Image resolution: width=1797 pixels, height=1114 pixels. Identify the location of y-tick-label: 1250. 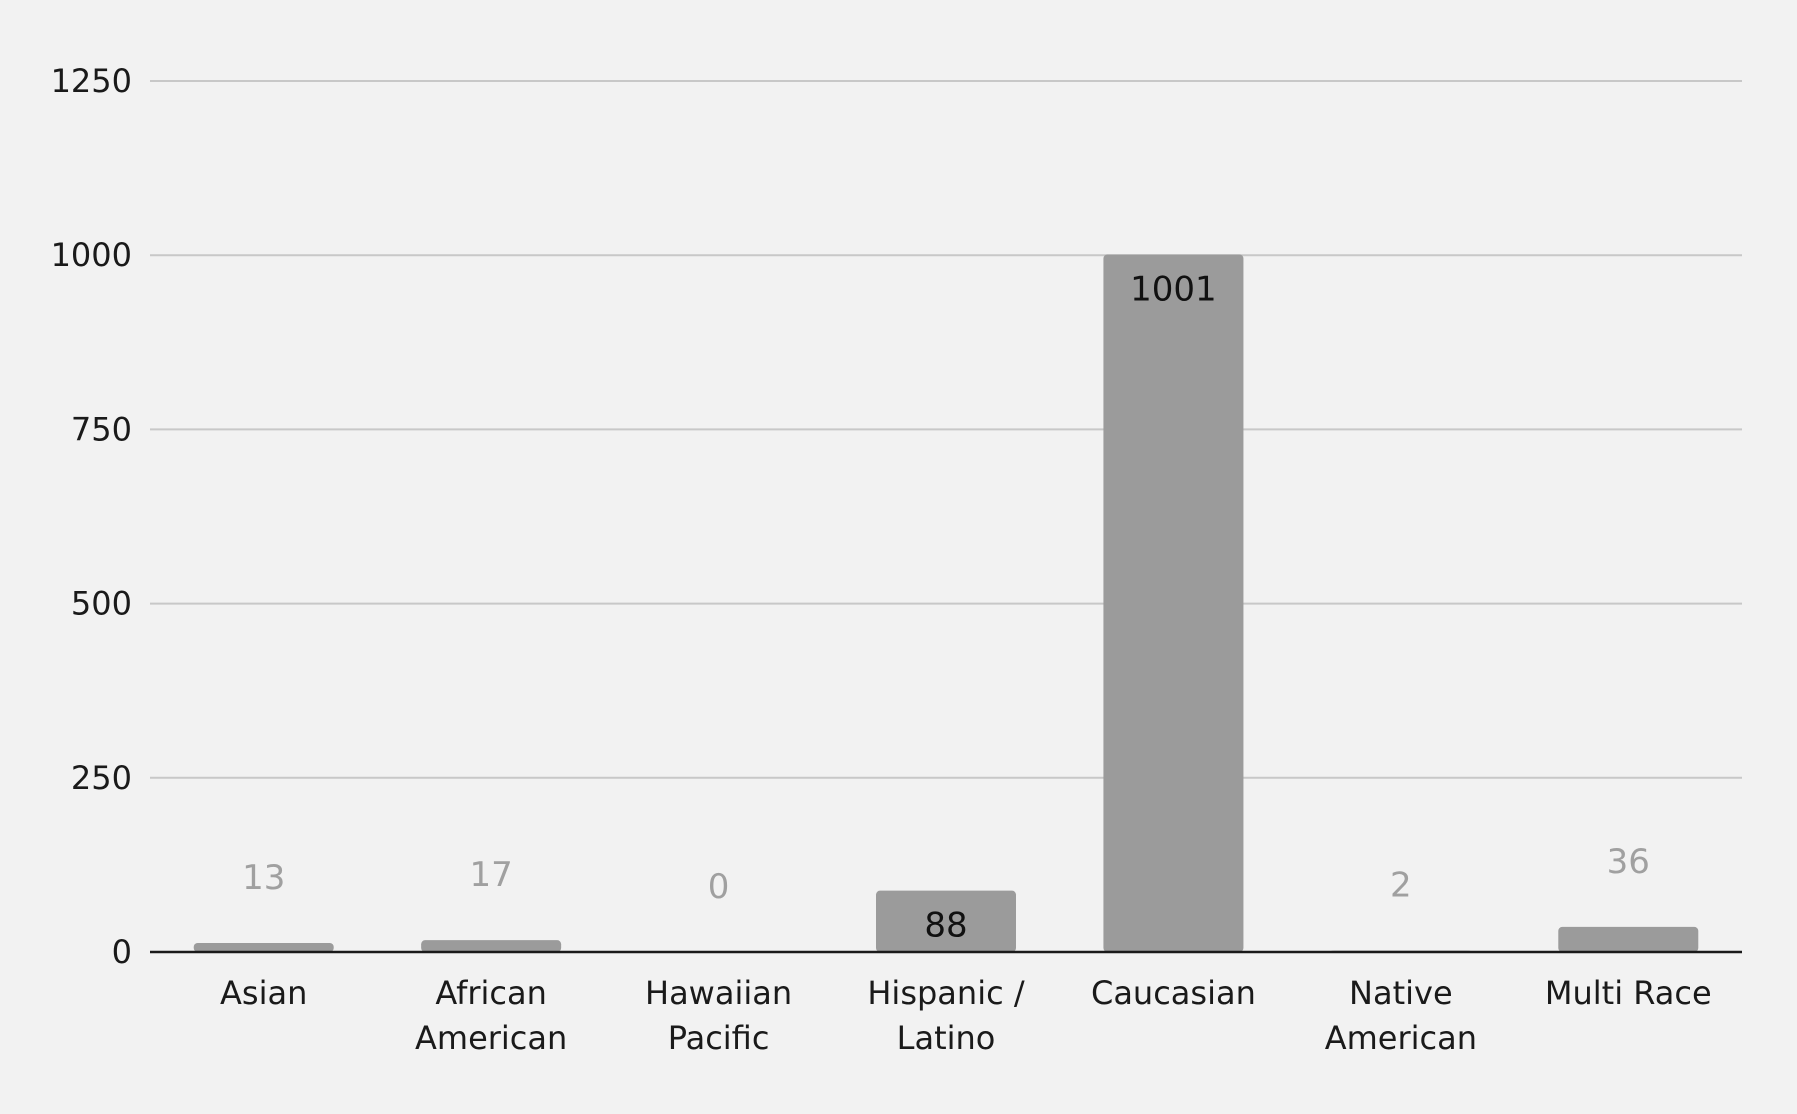
(91, 81).